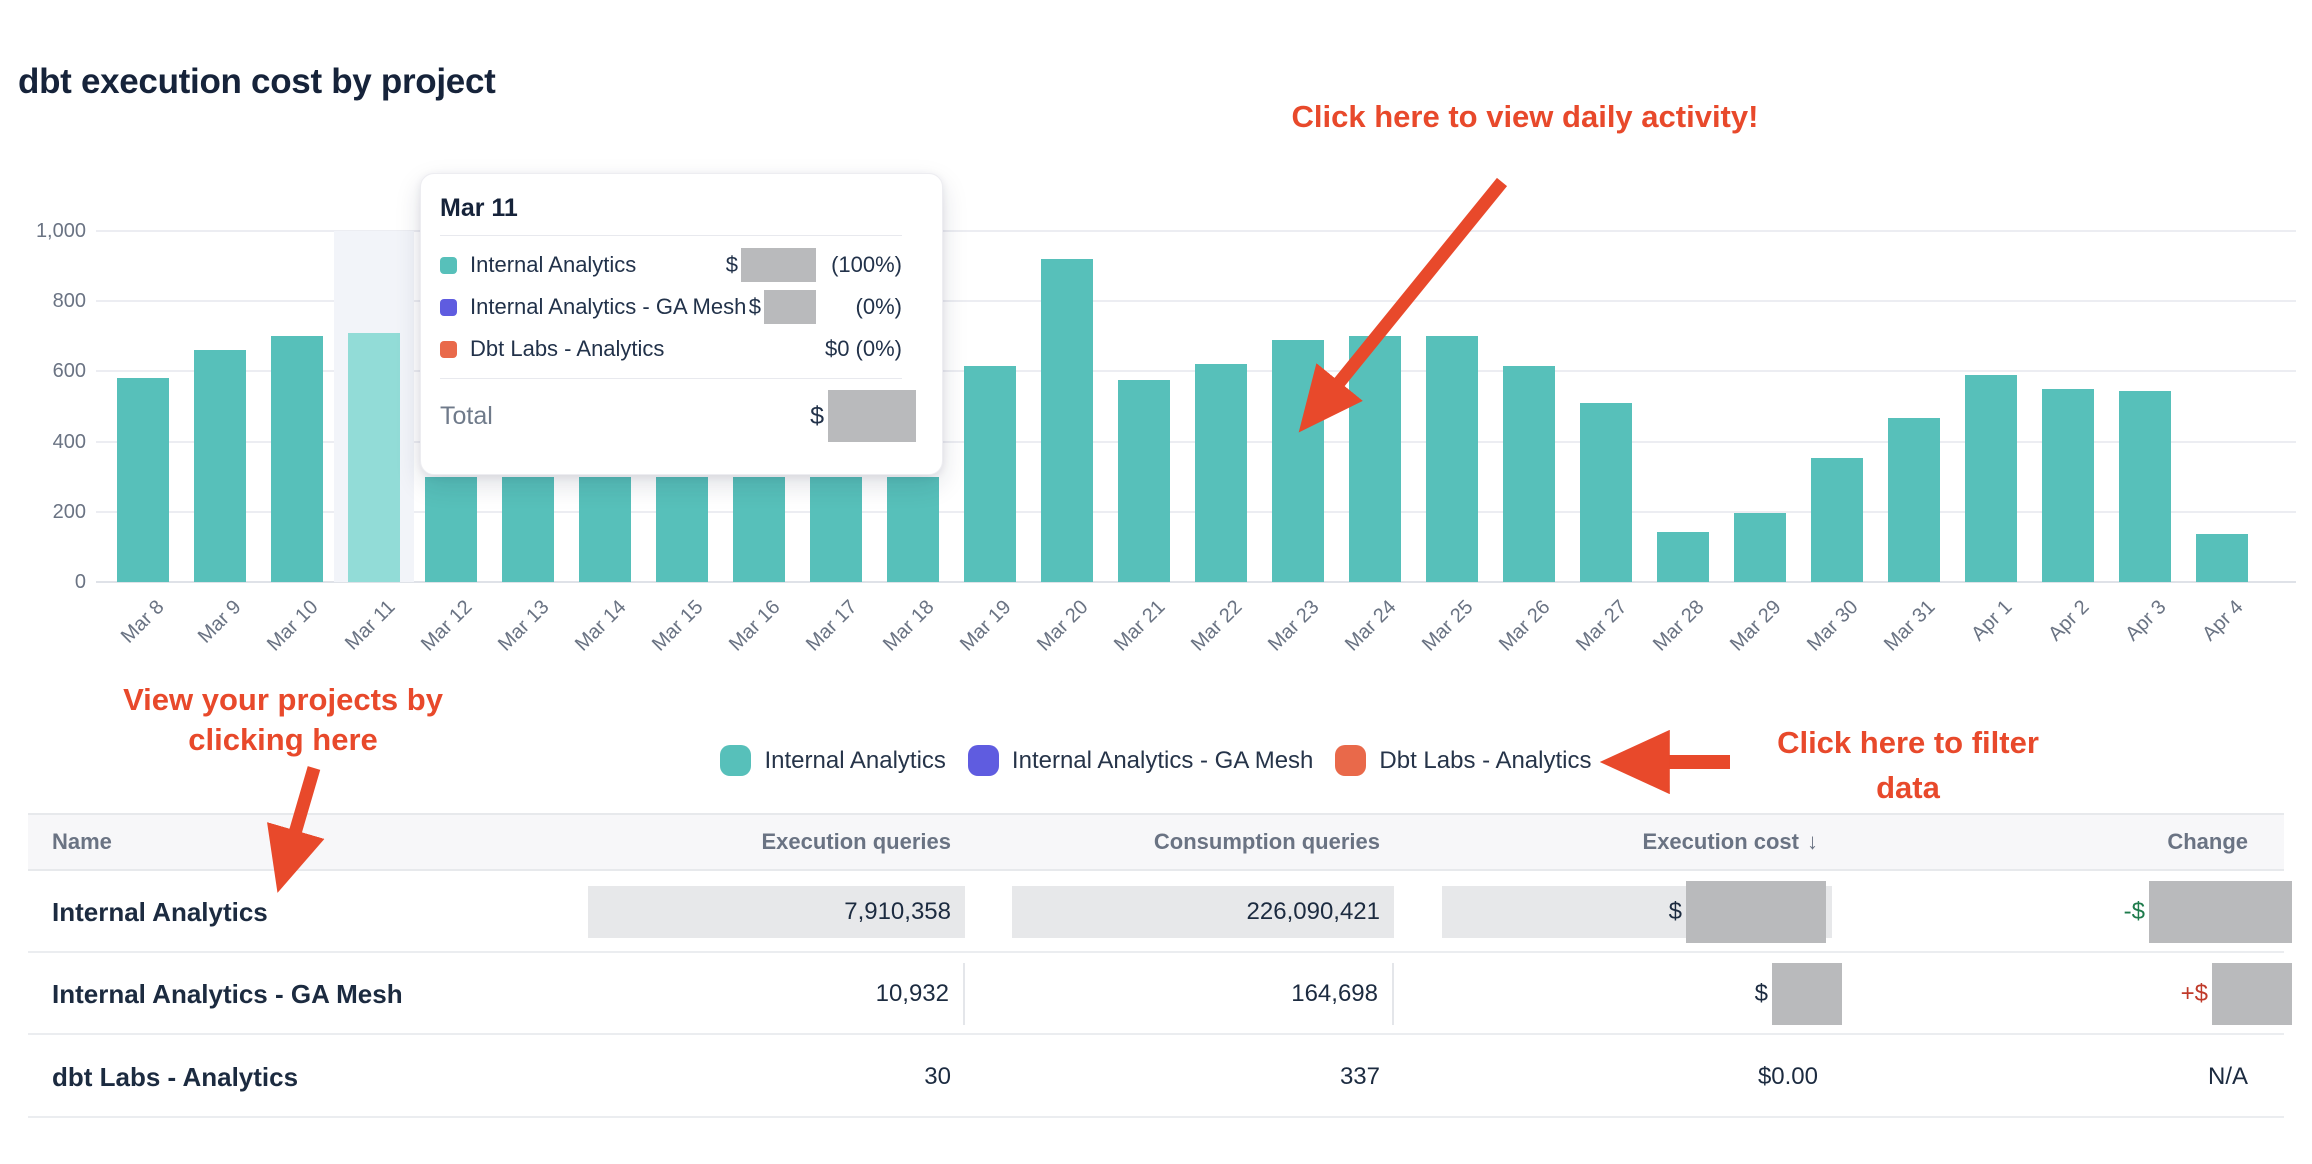 This screenshot has width=2312, height=1164. Describe the element at coordinates (160, 911) in the screenshot. I see `project-name-internal-analytics: Internal Analytics` at that location.